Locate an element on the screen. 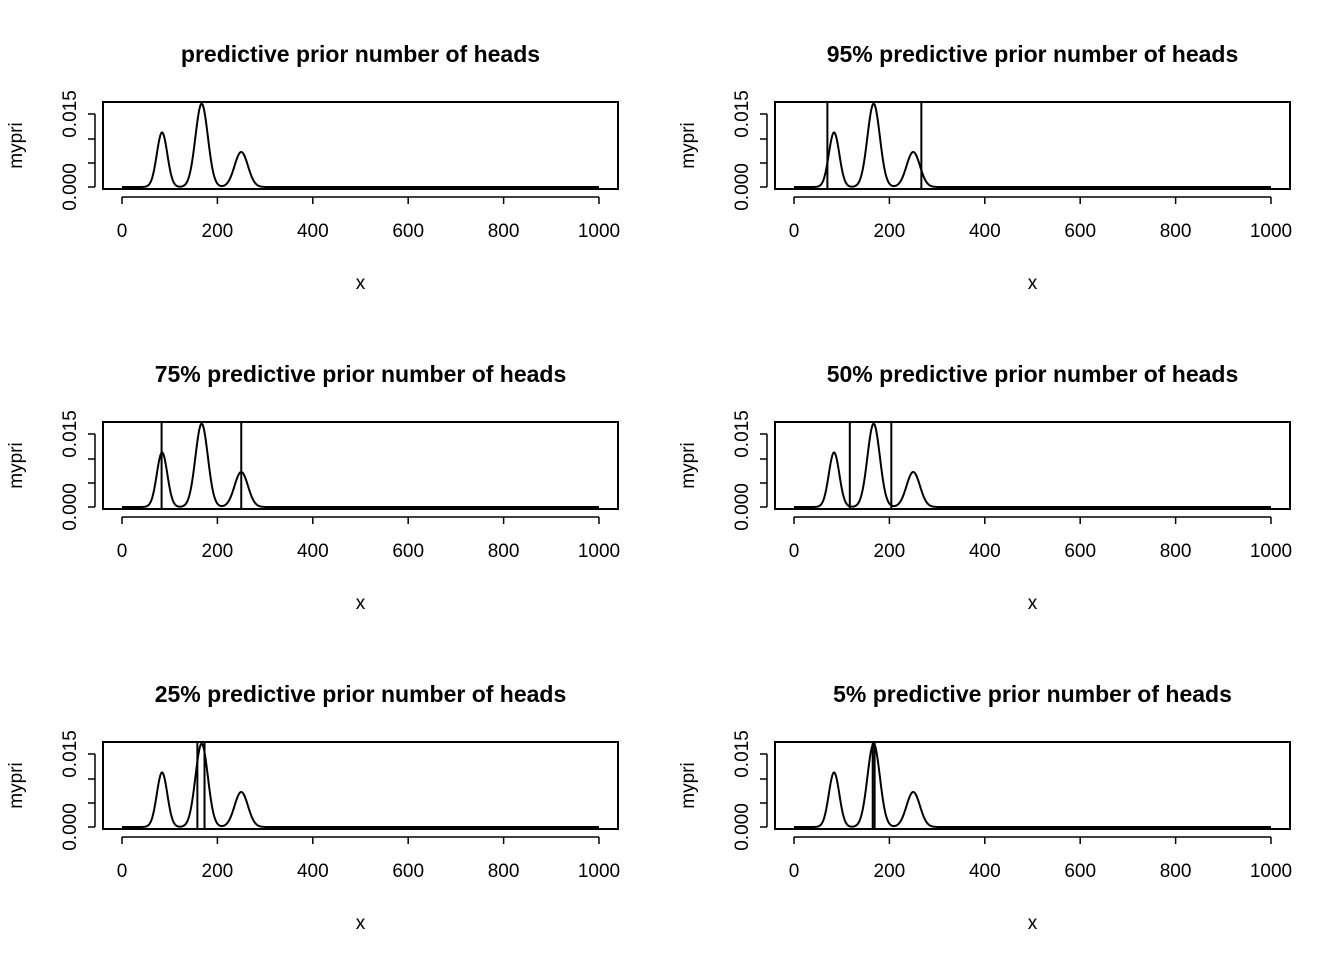  chart-title: 25% predictive prior number of heads is located at coordinates (361, 694).